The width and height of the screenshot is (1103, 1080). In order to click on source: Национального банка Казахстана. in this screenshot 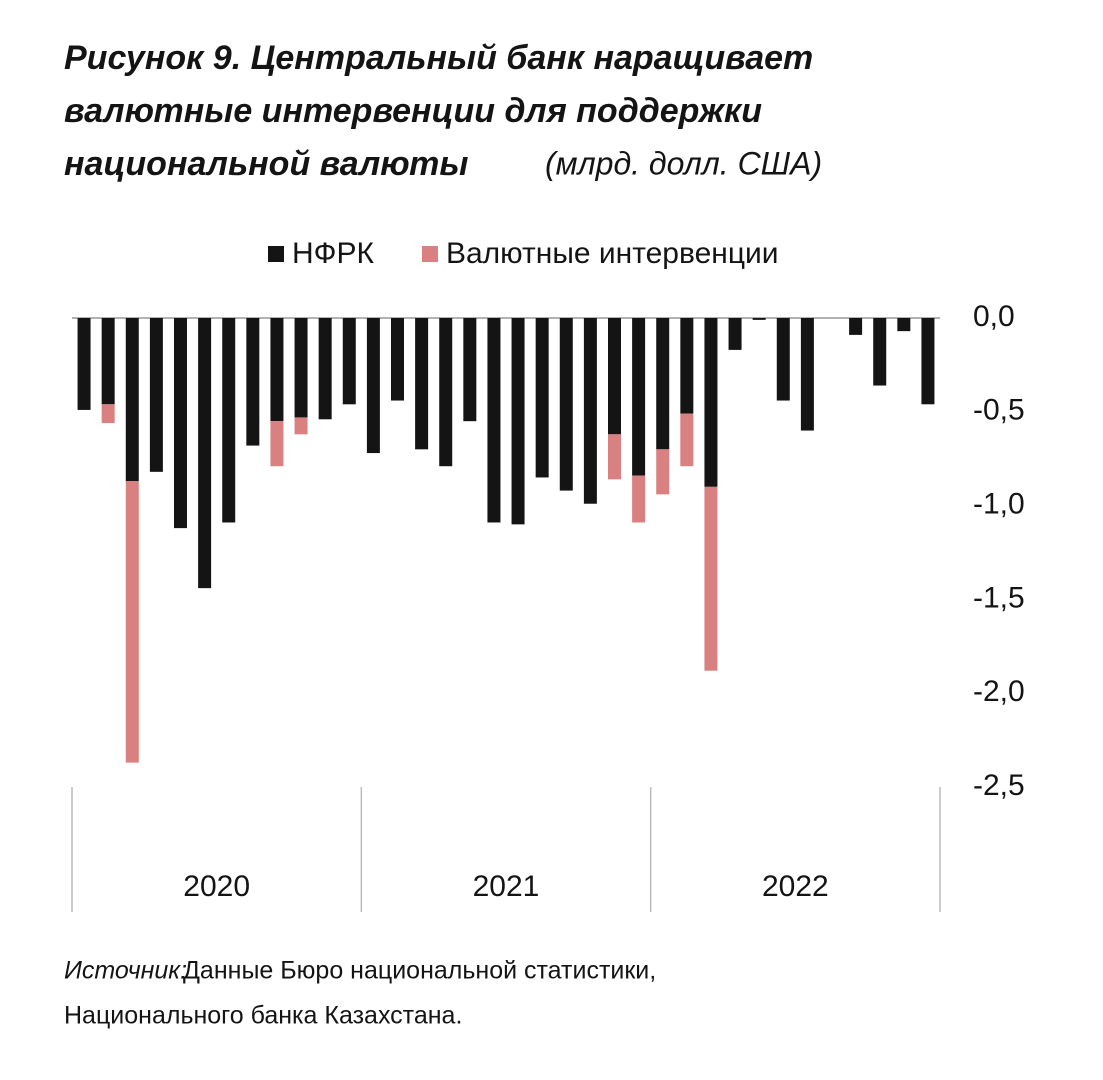, I will do `click(263, 1016)`.